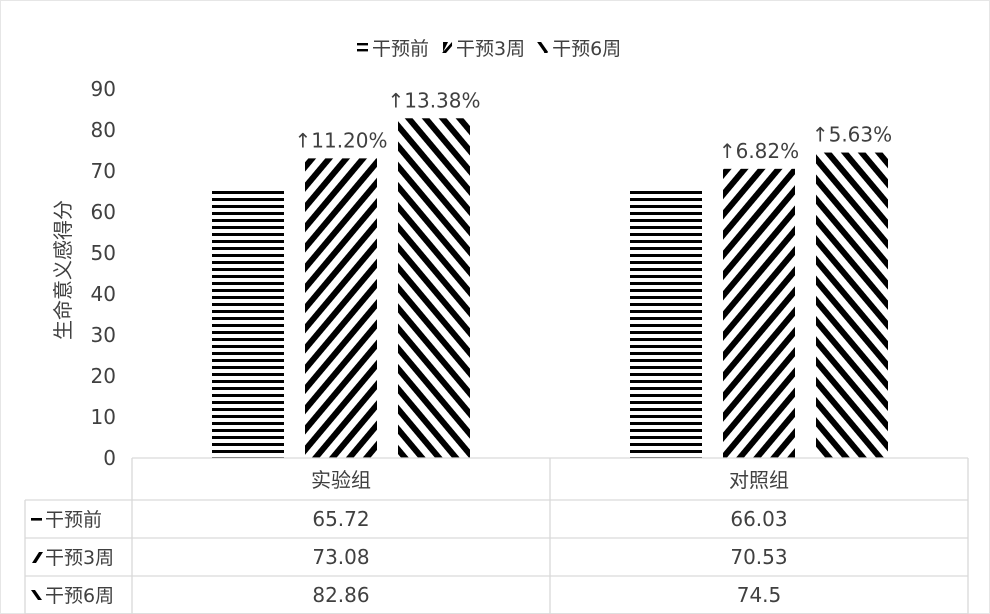 This screenshot has height=614, width=990. Describe the element at coordinates (103, 171) in the screenshot. I see `y-tick-label: 70` at that location.